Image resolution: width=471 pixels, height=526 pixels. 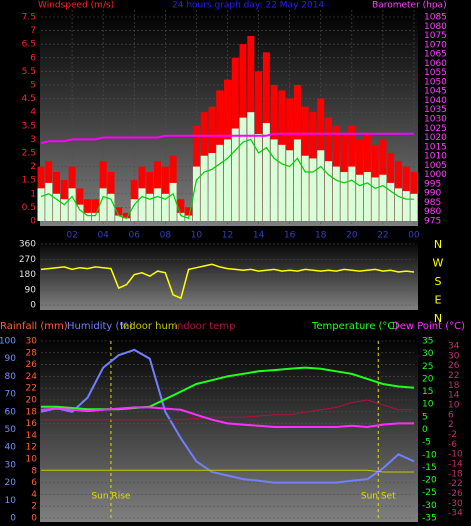 I want to click on y2-axis-label: Barometer (hpa), so click(x=409, y=6).